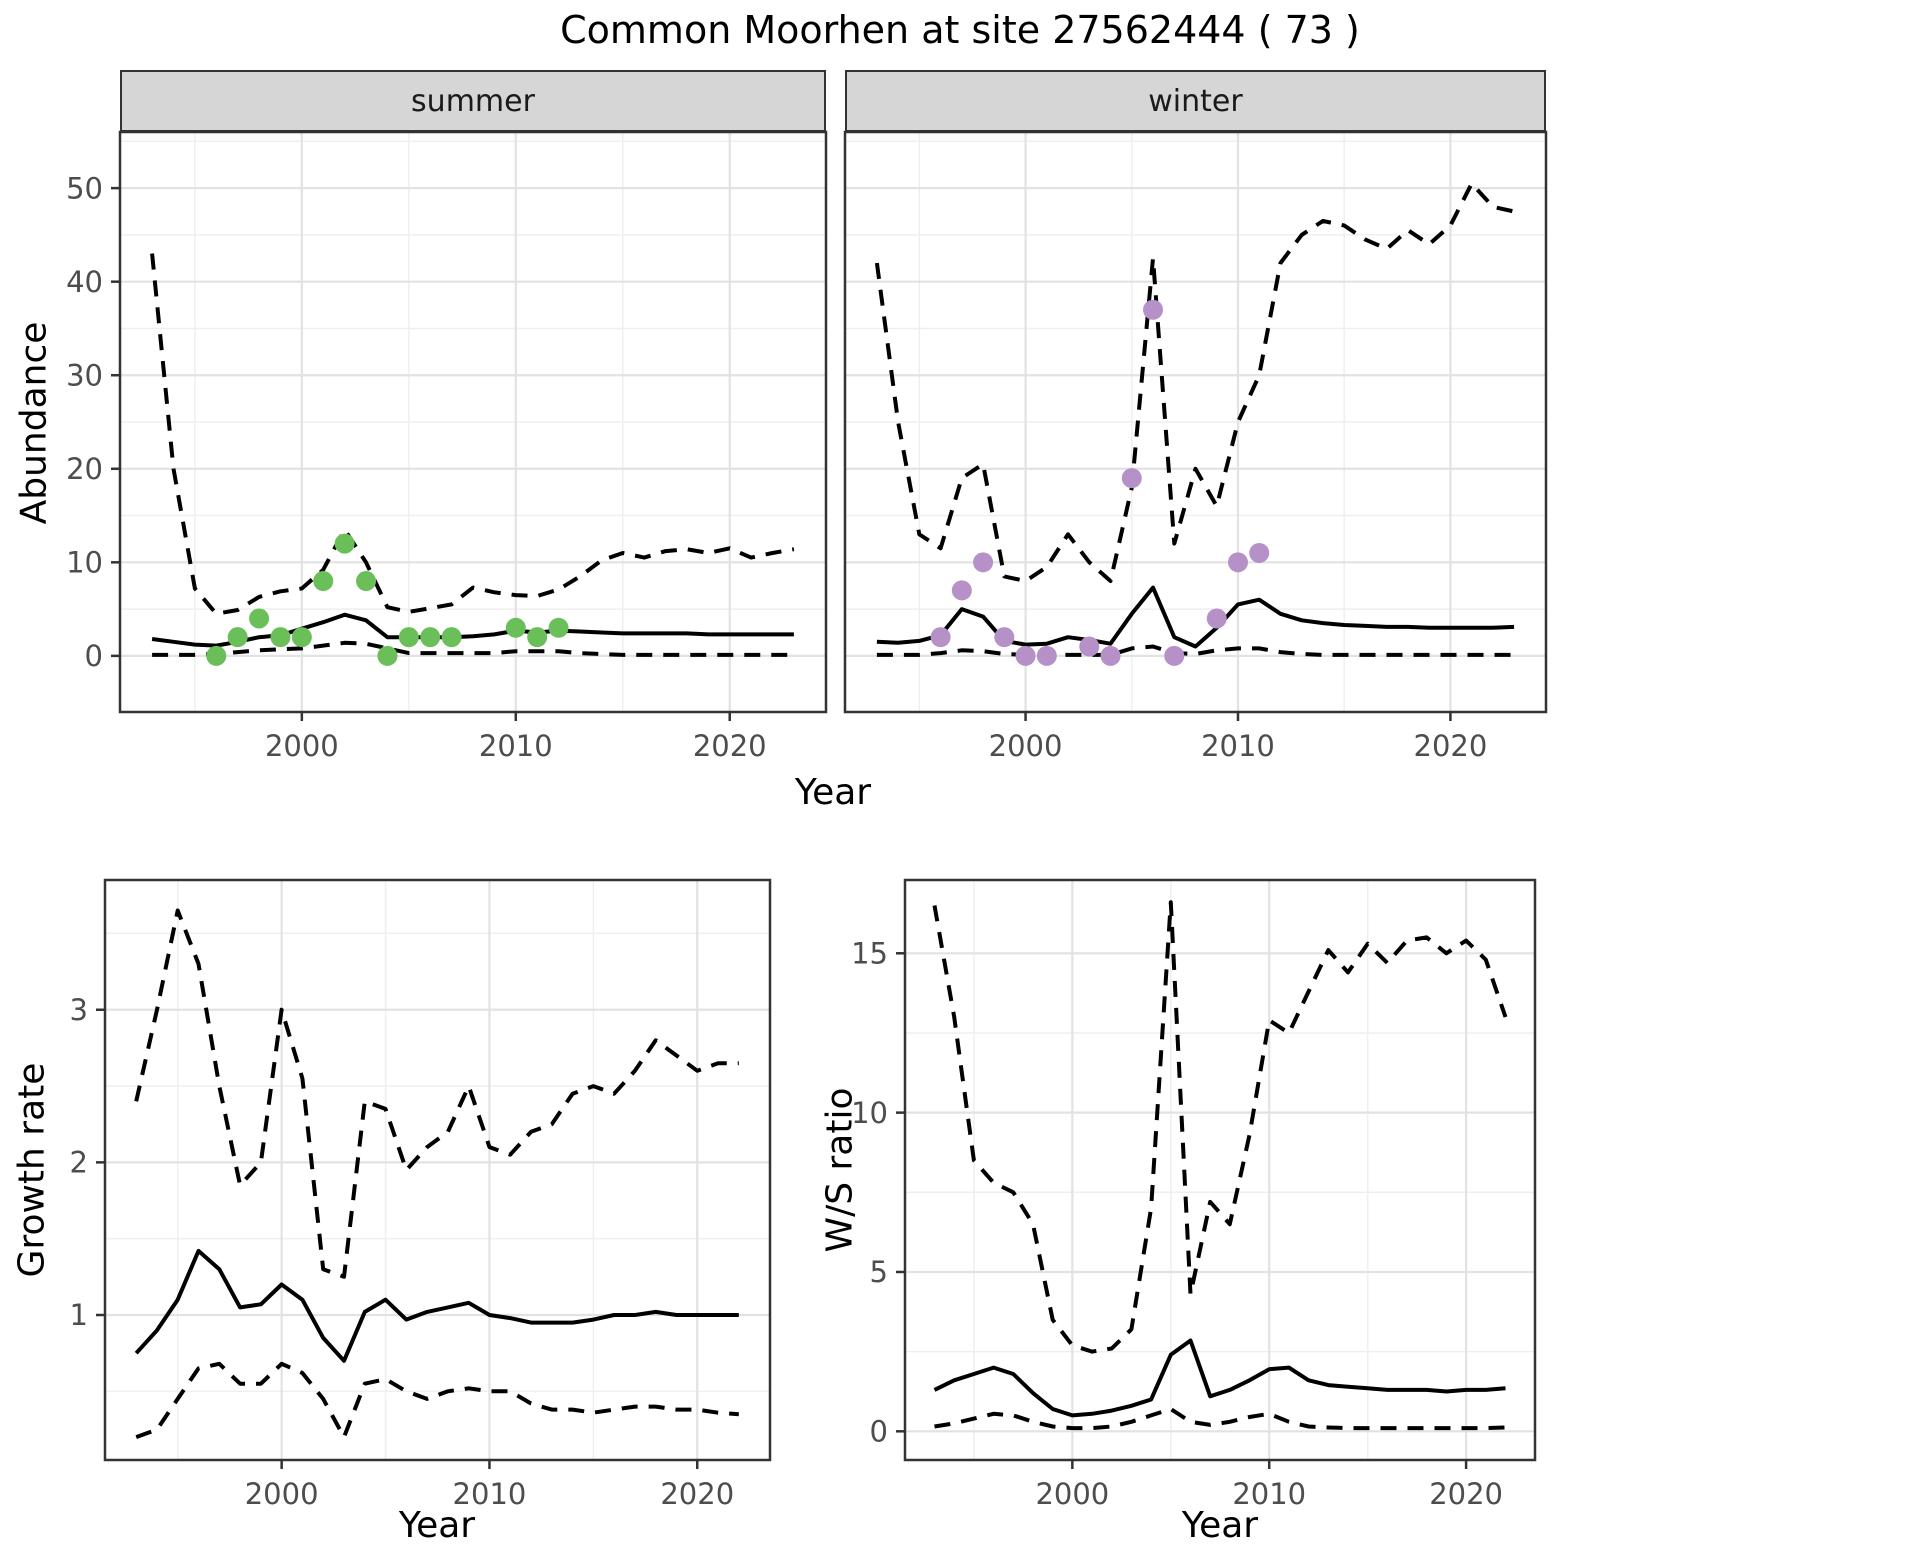  Describe the element at coordinates (84, 282) in the screenshot. I see `svg-text: 40` at that location.